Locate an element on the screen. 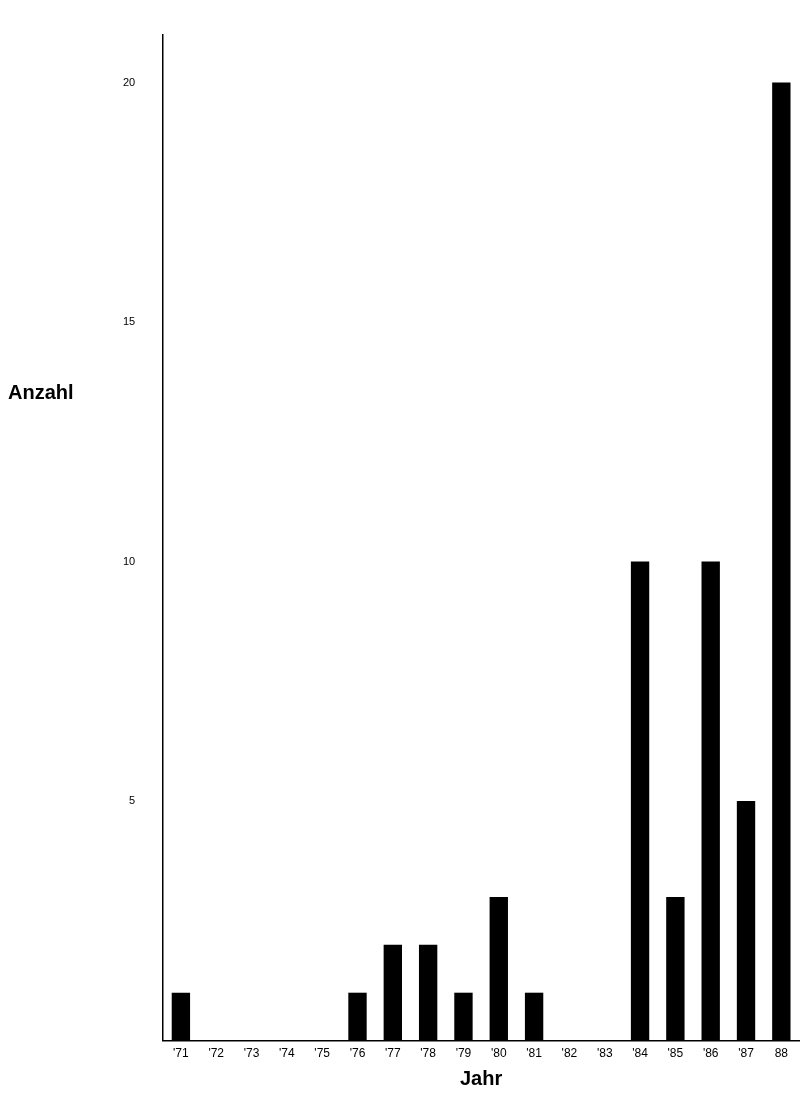 Image resolution: width=801 pixels, height=1097 pixels. x-tick-label: '77 is located at coordinates (393, 1053).